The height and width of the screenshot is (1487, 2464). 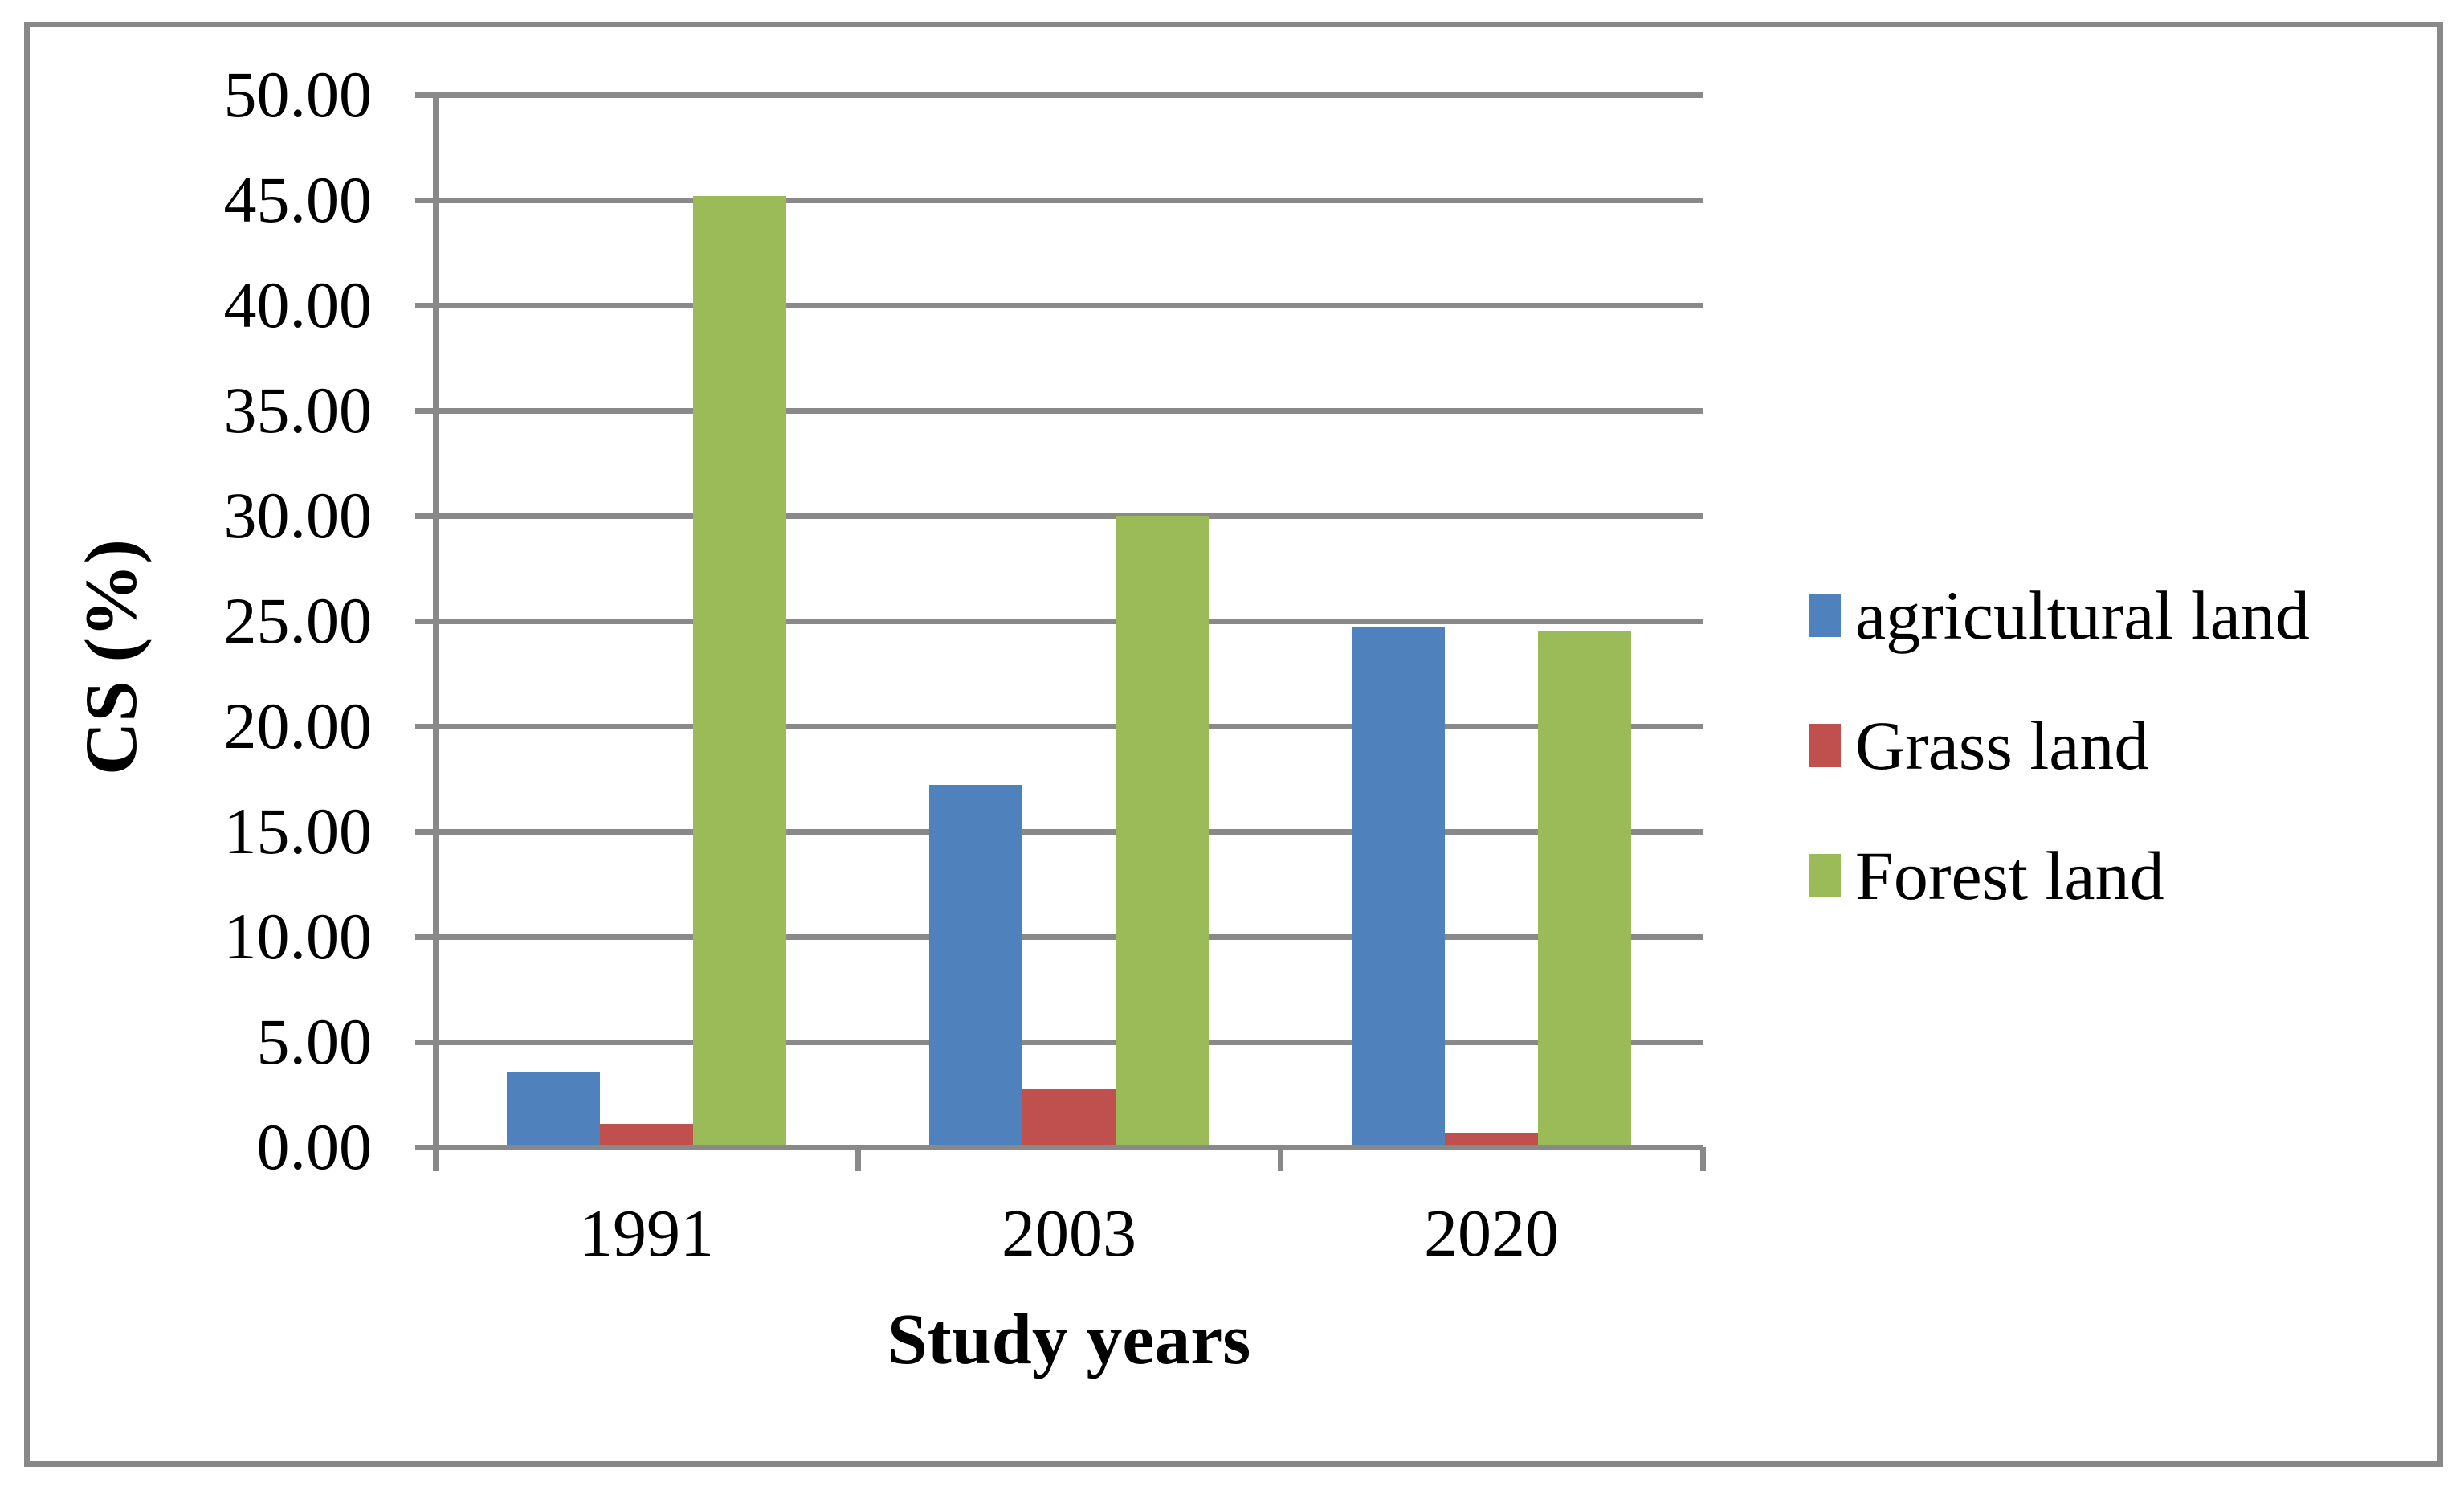 What do you see at coordinates (298, 410) in the screenshot?
I see `y-tick-label: 35.00` at bounding box center [298, 410].